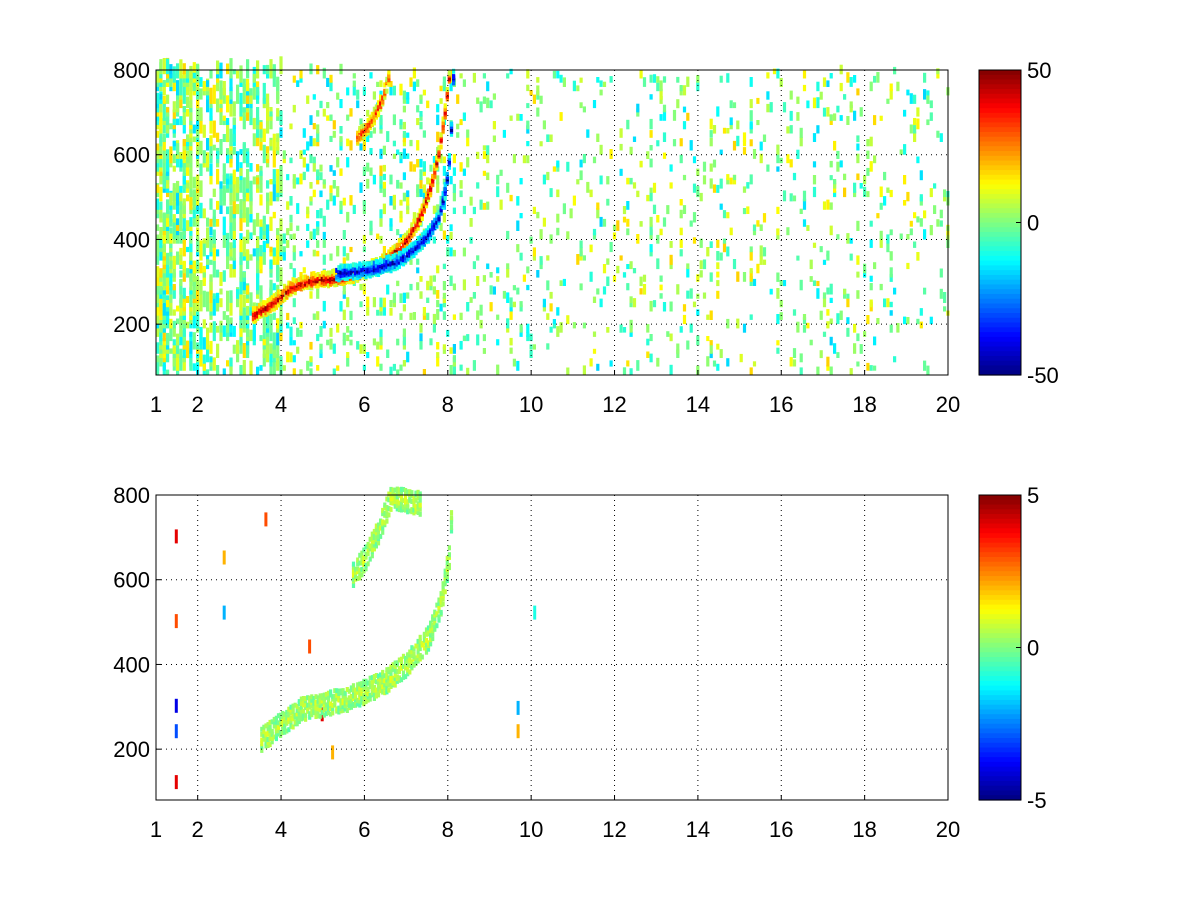  What do you see at coordinates (131, 664) in the screenshot?
I see `y-tick-label: 400` at bounding box center [131, 664].